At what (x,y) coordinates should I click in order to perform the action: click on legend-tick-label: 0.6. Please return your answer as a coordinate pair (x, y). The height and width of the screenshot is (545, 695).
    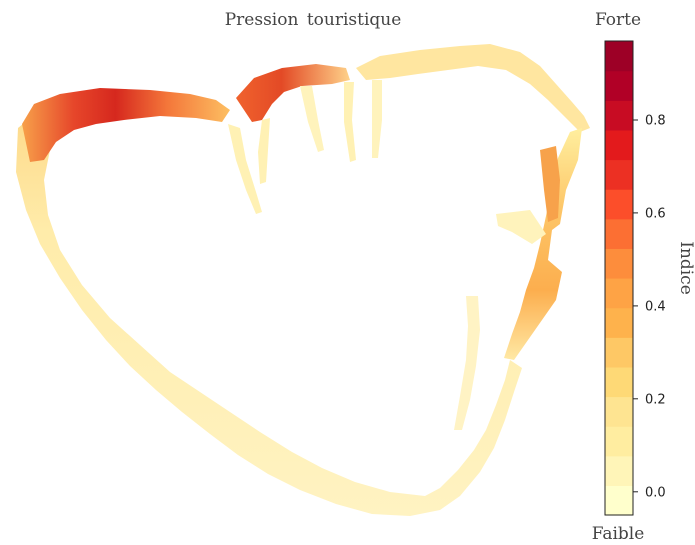
    Looking at the image, I should click on (655, 213).